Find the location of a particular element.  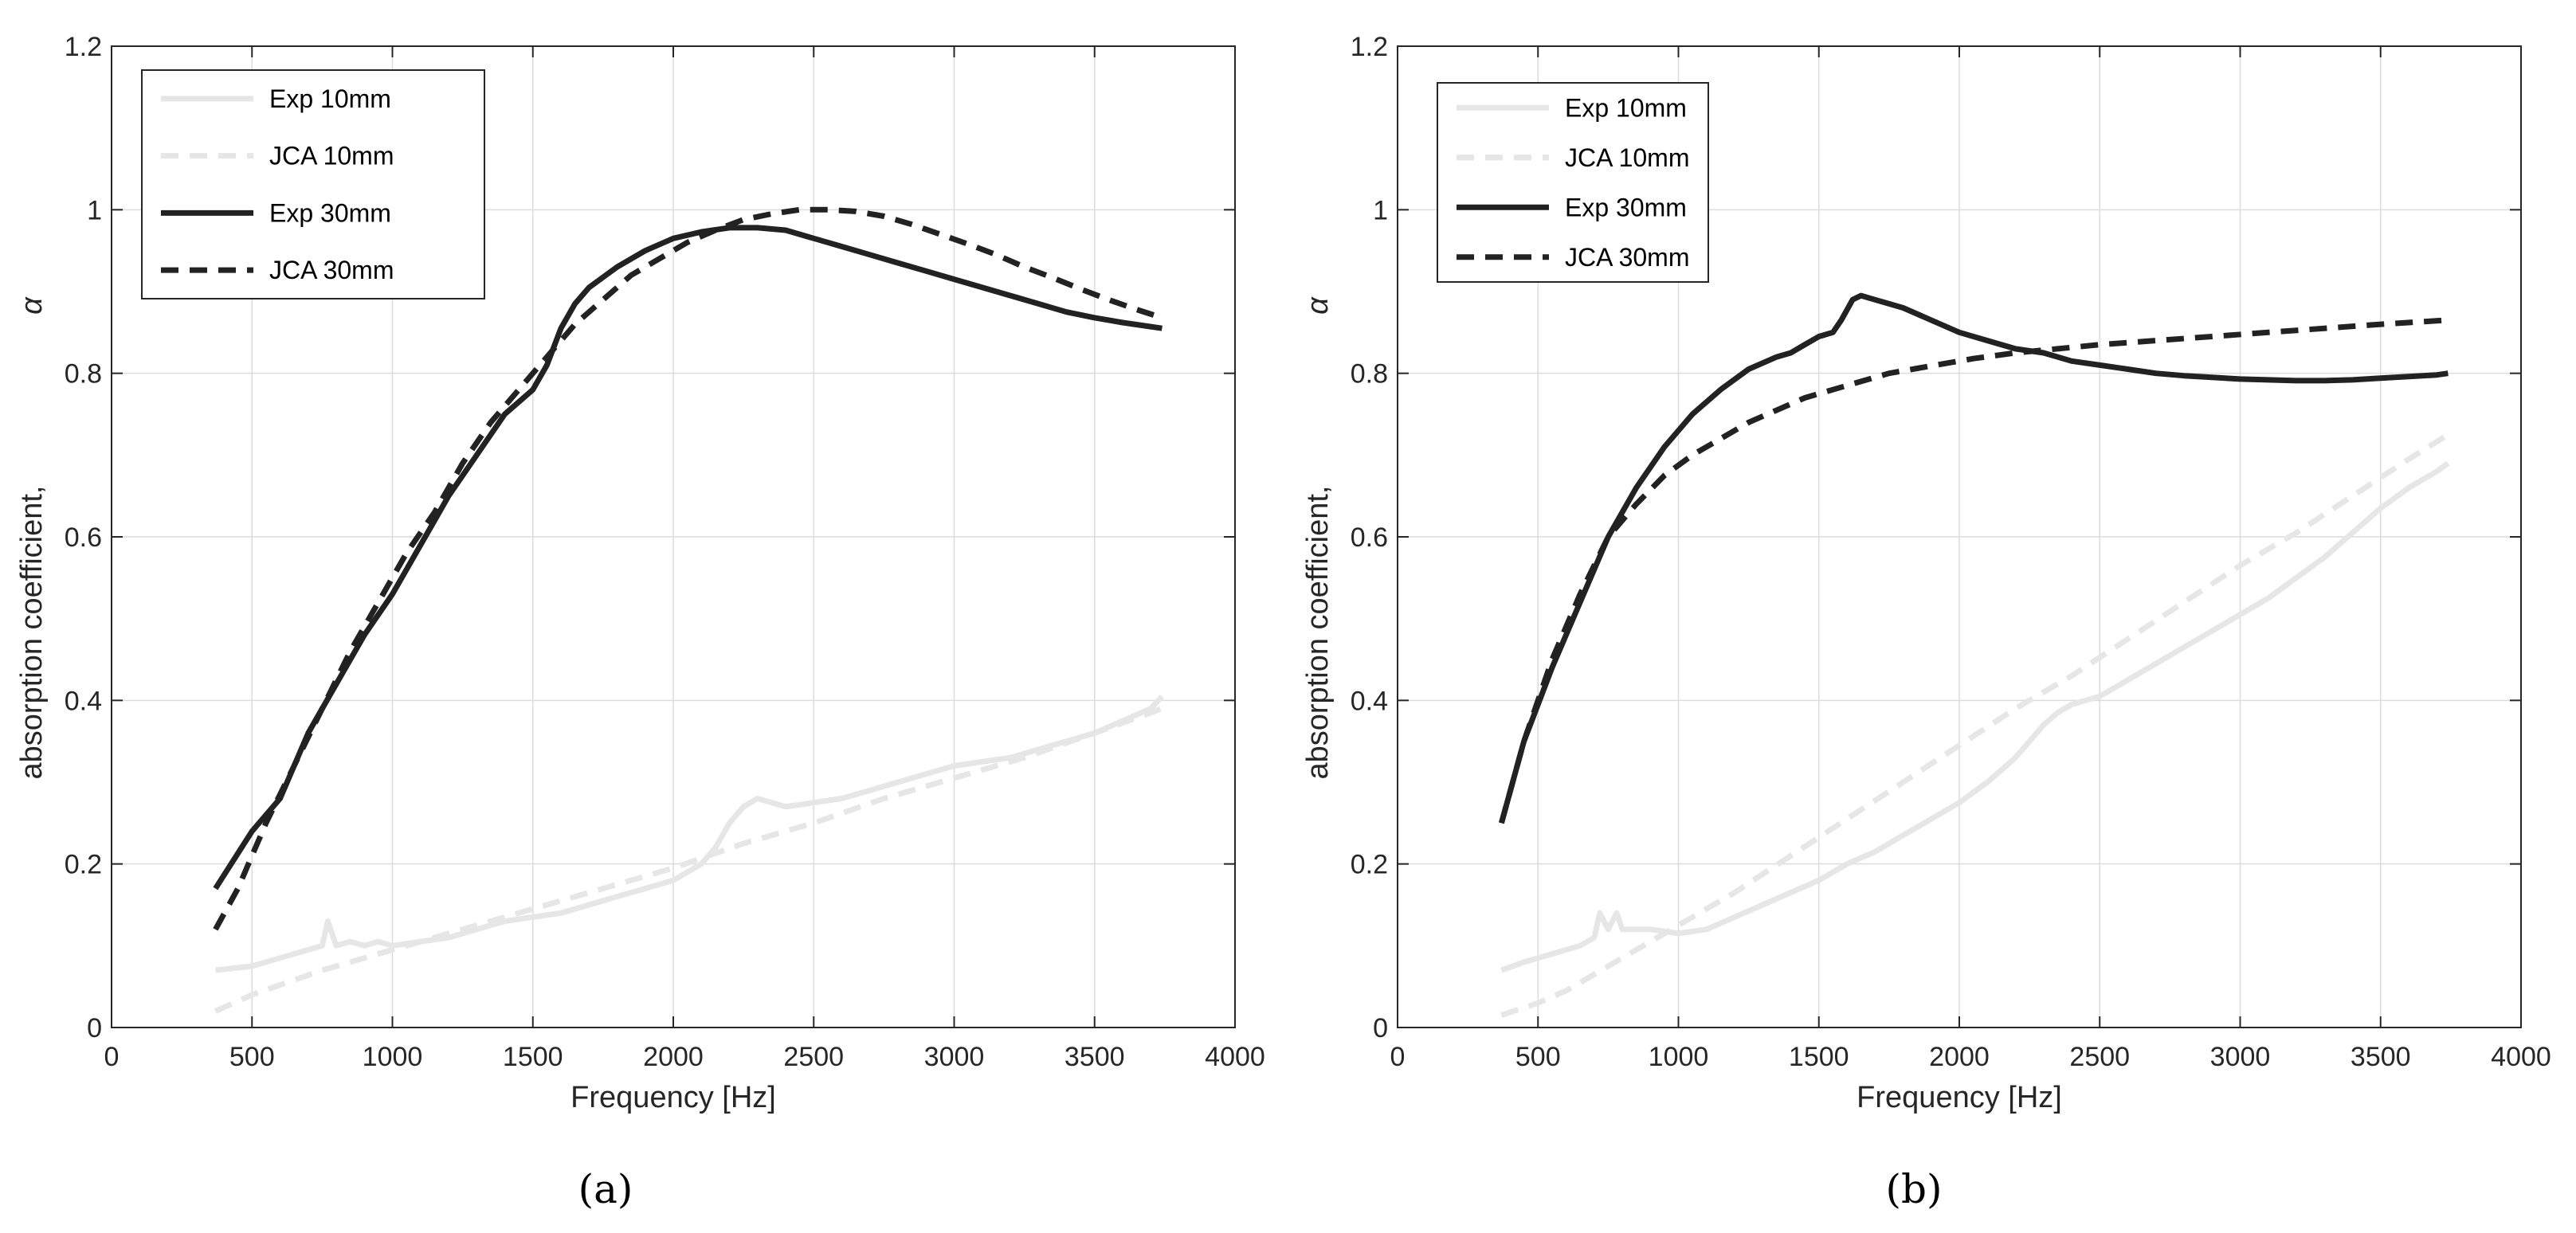

panel-label: (a) is located at coordinates (605, 1189).